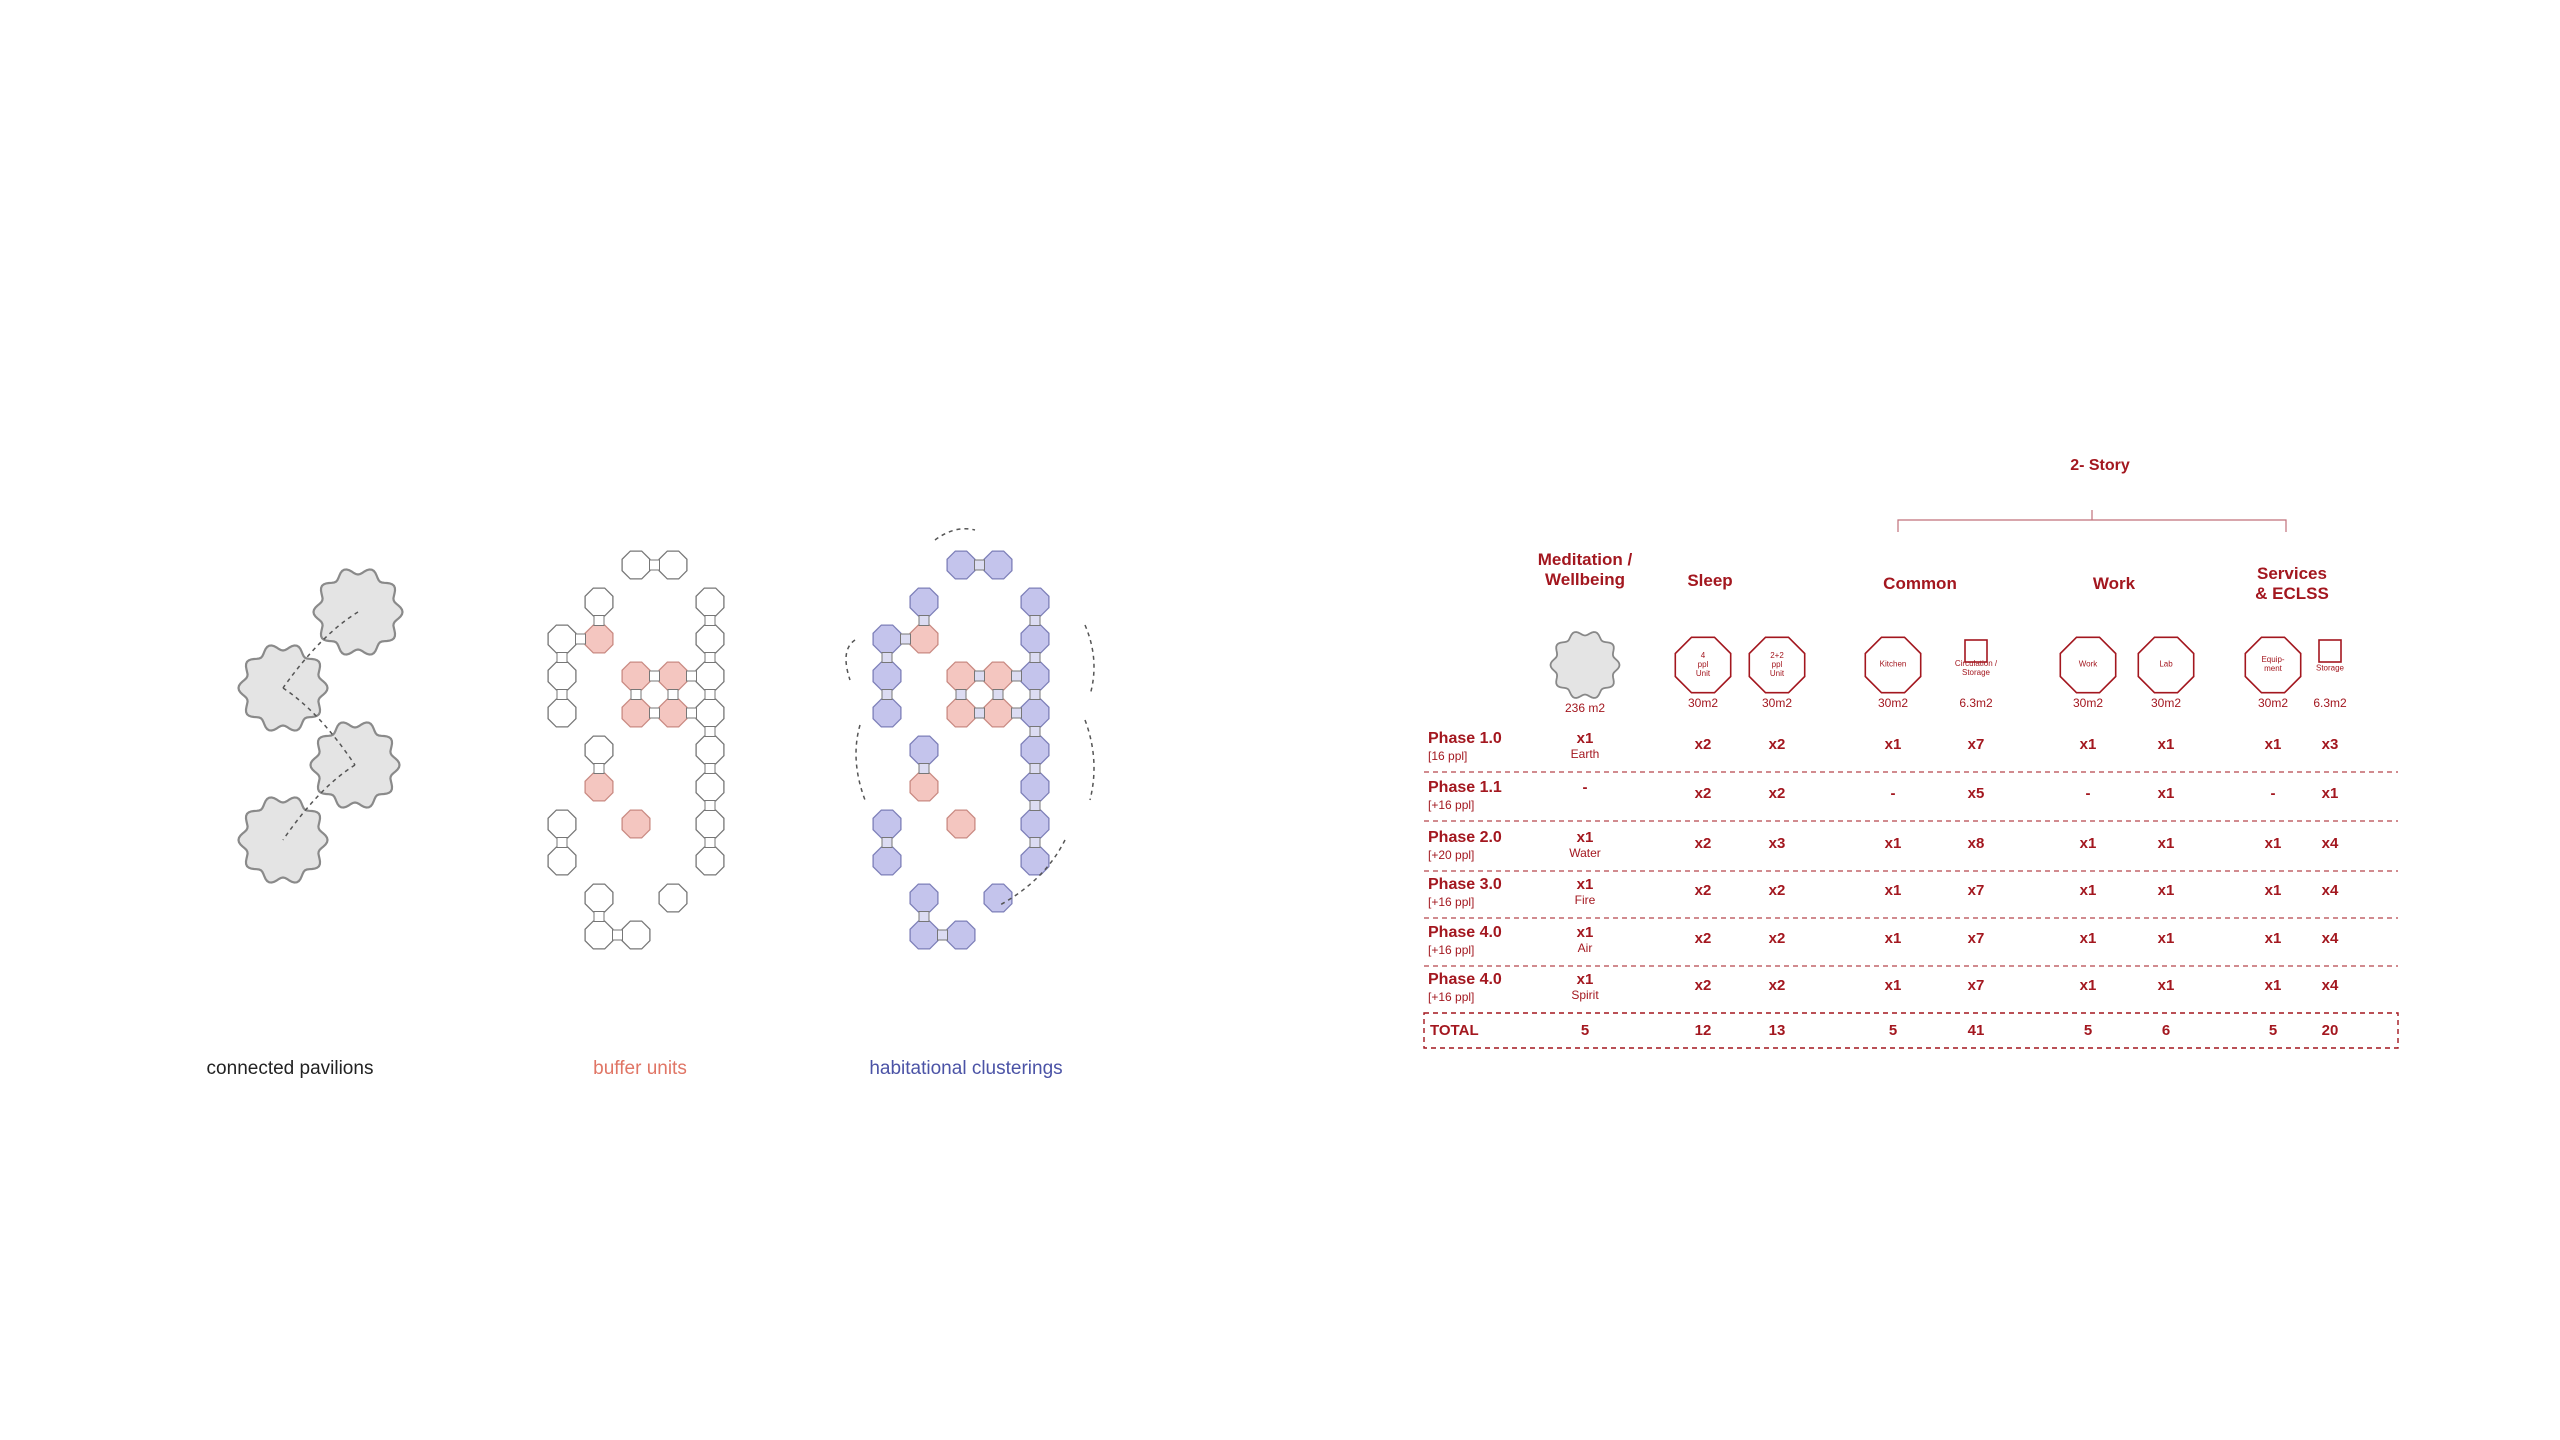  What do you see at coordinates (1703, 673) in the screenshot?
I see `unit-icon-text-line: Unit` at bounding box center [1703, 673].